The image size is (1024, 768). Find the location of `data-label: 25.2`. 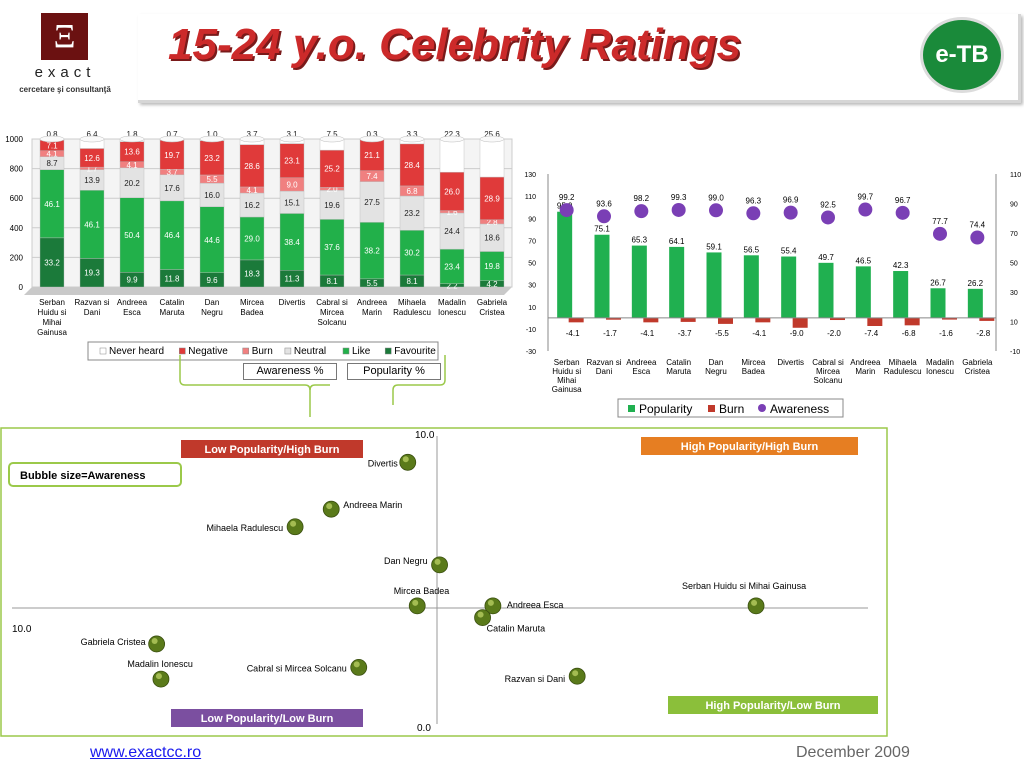

data-label: 25.2 is located at coordinates (332, 169).